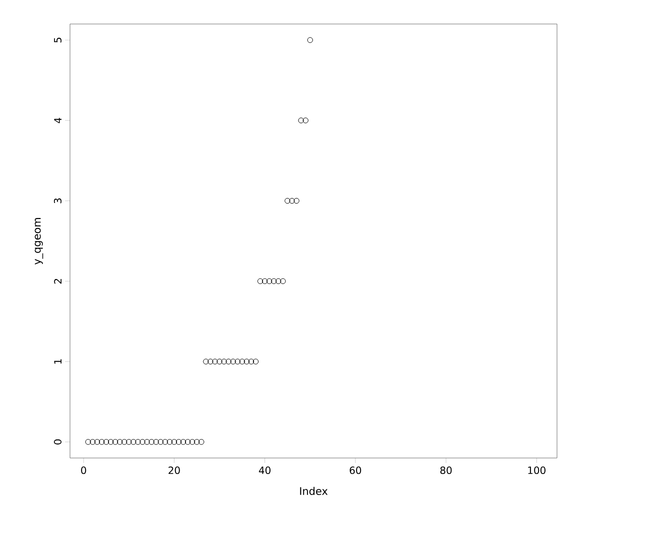 This screenshot has height=541, width=648. I want to click on x-tick-label: 40, so click(264, 470).